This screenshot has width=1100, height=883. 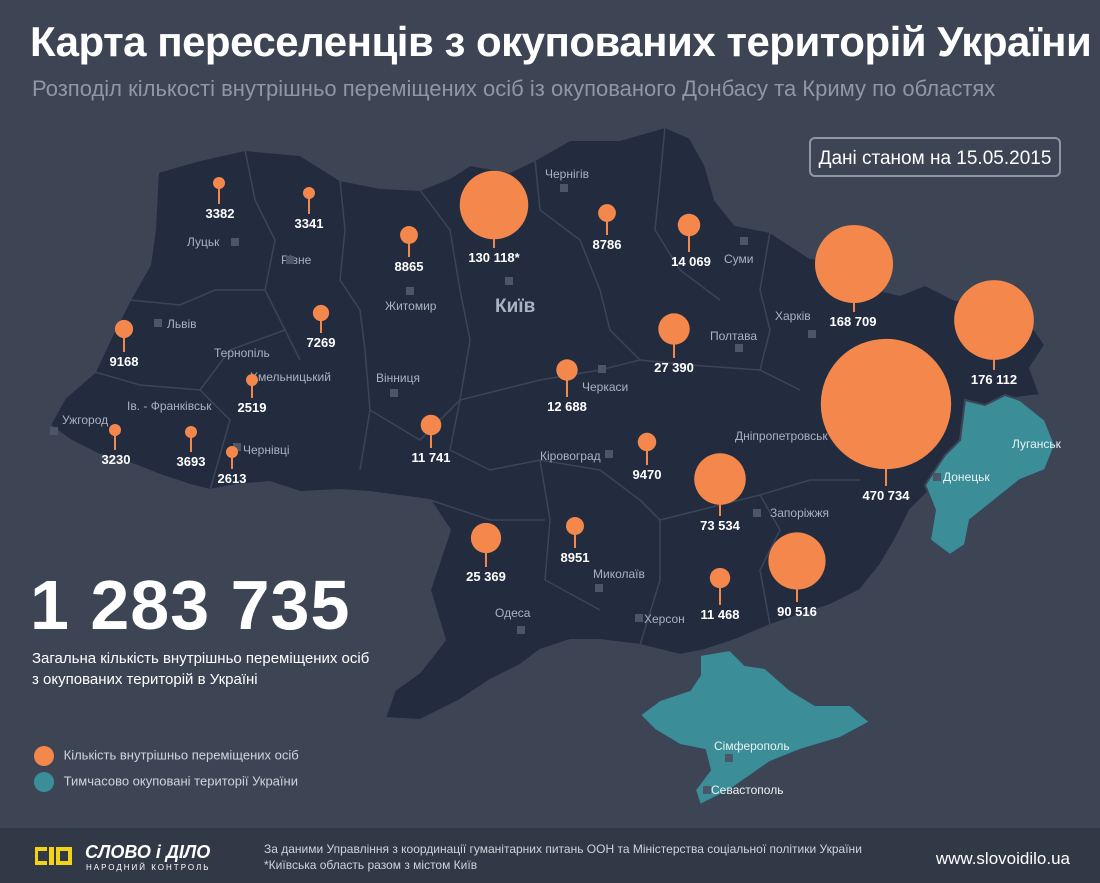 What do you see at coordinates (44, 756) in the screenshot?
I see `orange-dot-icon` at bounding box center [44, 756].